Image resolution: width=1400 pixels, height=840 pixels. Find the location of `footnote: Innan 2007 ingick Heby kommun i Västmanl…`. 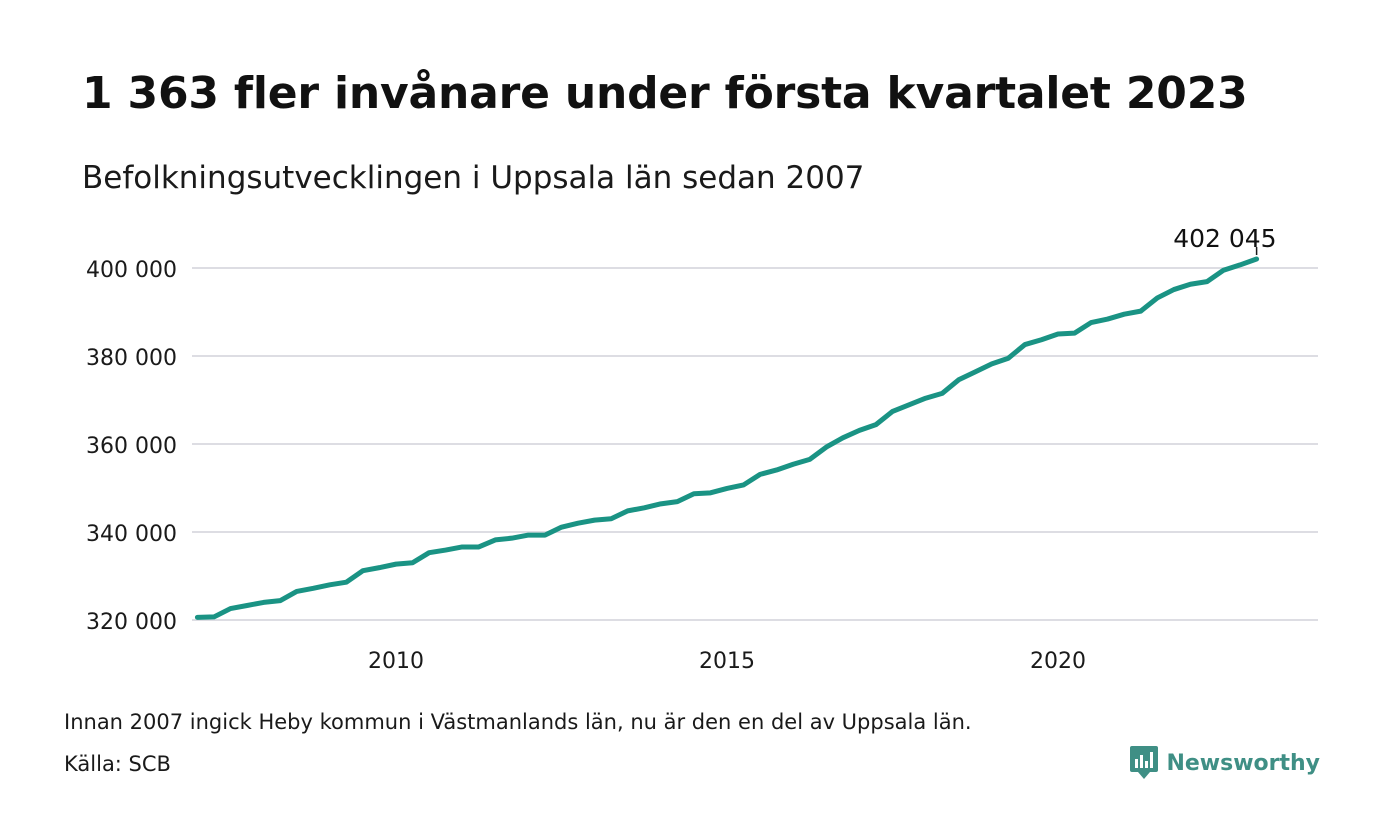

footnote: Innan 2007 ingick Heby kommun i Västmanl… is located at coordinates (518, 722).